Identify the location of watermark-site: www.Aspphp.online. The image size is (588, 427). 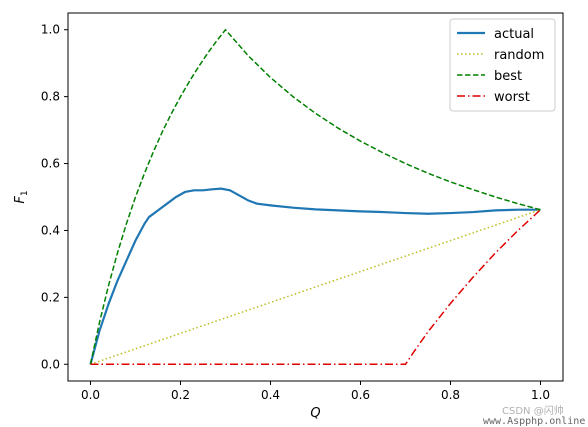
(534, 421).